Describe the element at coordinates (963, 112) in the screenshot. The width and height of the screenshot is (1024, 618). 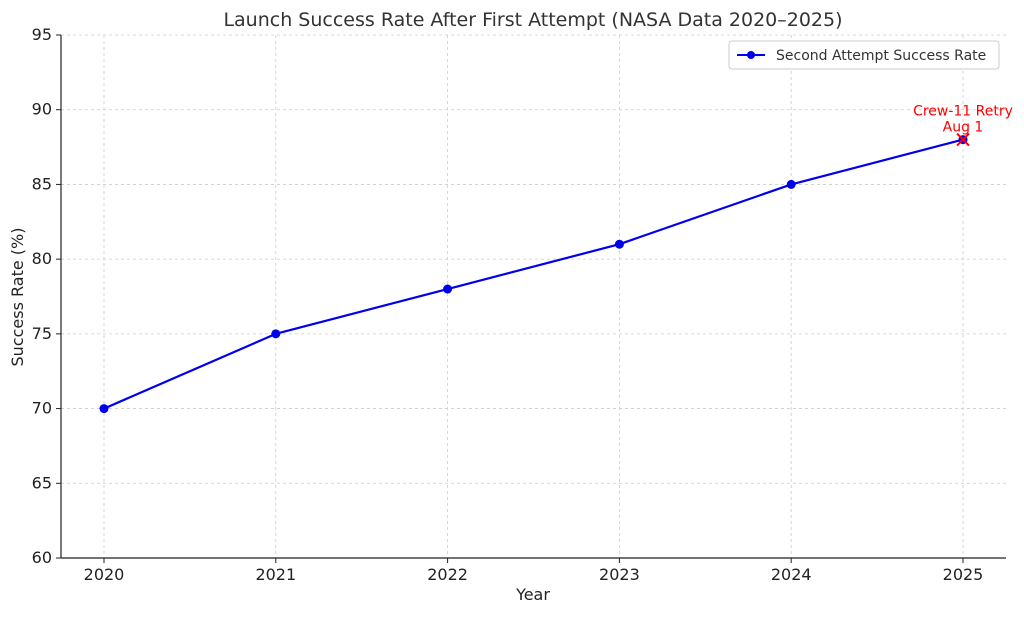
I see `annotation-label: Crew-11 Retry` at that location.